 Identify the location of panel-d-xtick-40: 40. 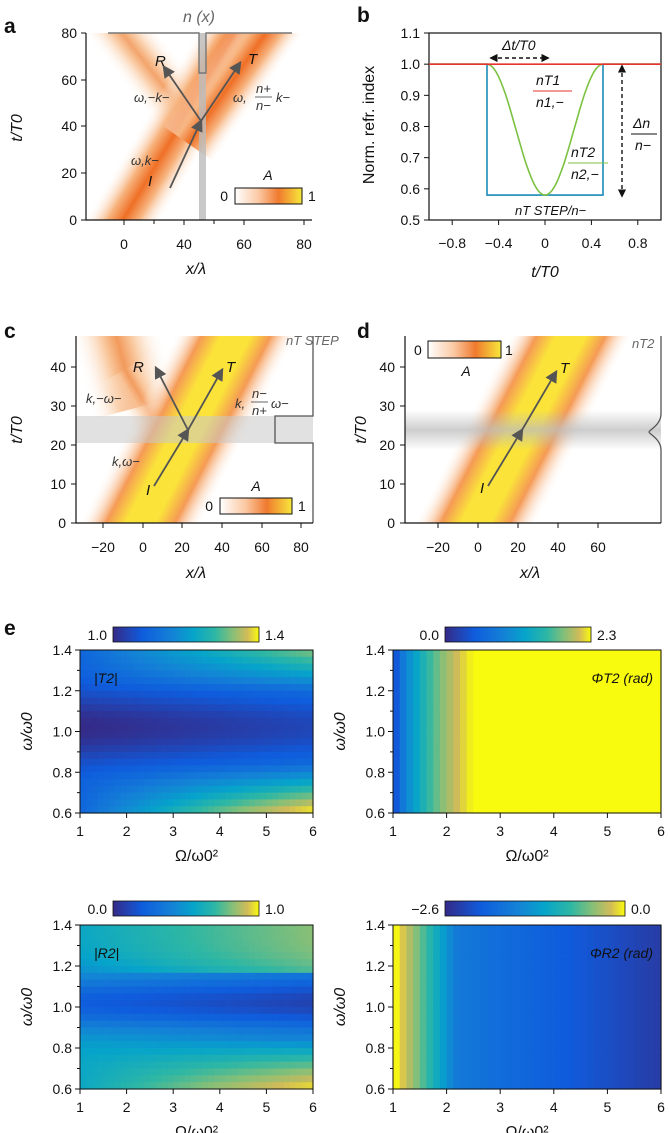
(558, 547).